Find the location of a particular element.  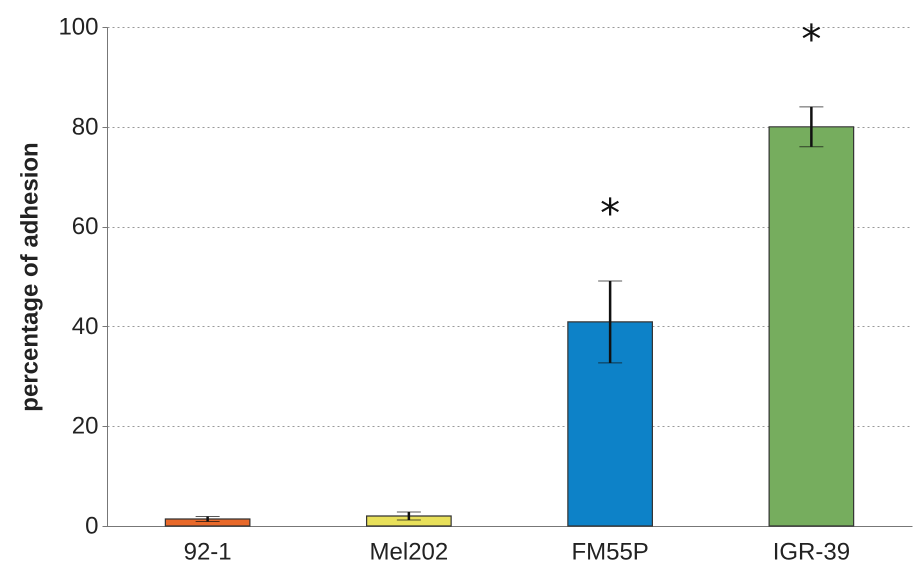

x-tick-label: Mel202 is located at coordinates (409, 552).